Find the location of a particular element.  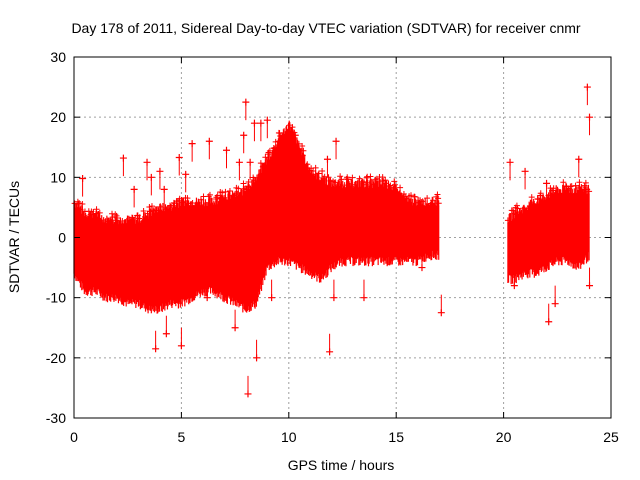

x-tick-label: 25 is located at coordinates (611, 437).